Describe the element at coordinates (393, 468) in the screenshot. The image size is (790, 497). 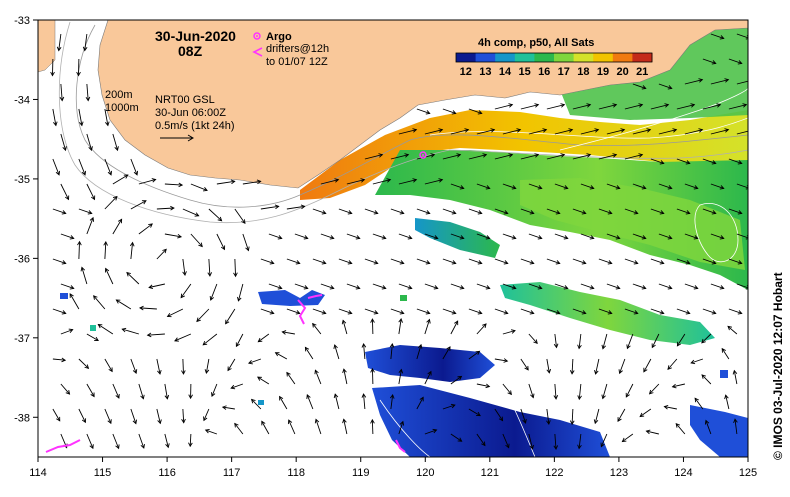
I see `x-axis: 114 115 116 117 118 119 120 121 122 123 124 125` at that location.